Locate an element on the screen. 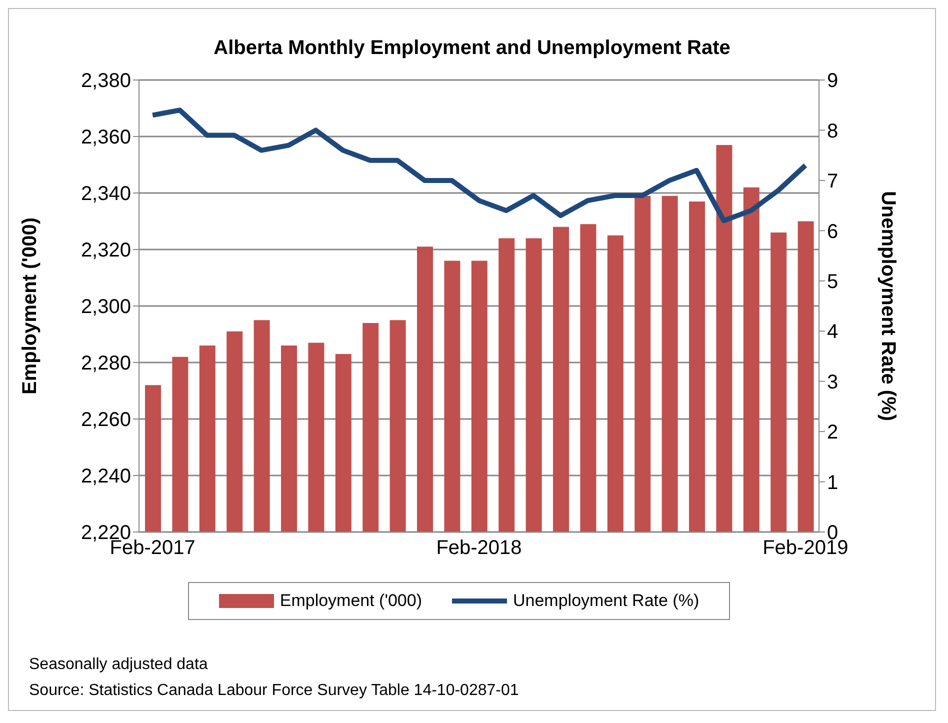 This screenshot has width=948, height=723. y2-axis-title: Unemployment Rate (%) is located at coordinates (887, 306).